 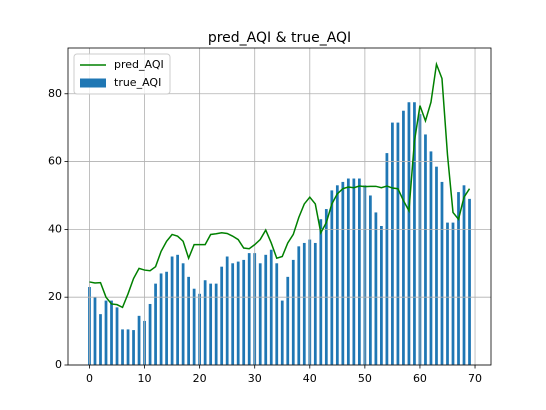 I want to click on x-tick-label: 50, so click(x=365, y=378).